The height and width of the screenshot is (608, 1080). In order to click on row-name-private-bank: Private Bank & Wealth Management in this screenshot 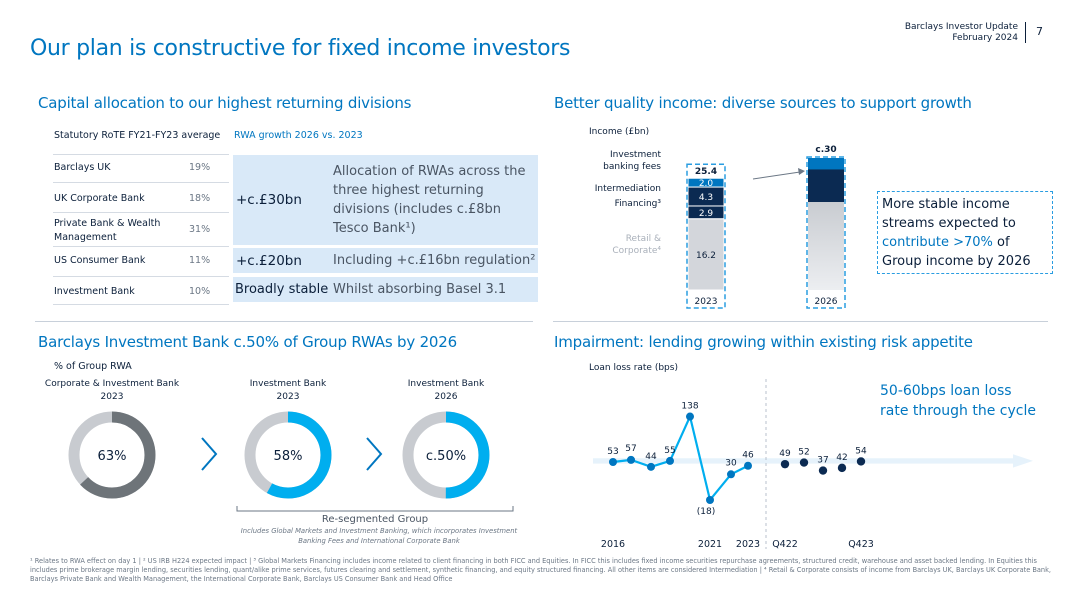, I will do `click(107, 230)`.